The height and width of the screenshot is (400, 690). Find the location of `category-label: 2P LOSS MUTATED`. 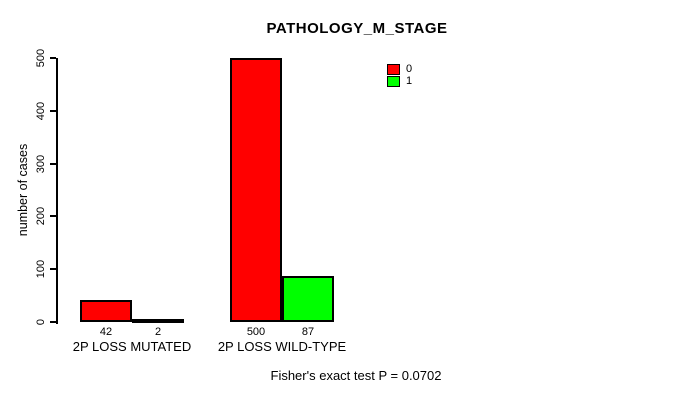

category-label: 2P LOSS MUTATED is located at coordinates (132, 346).